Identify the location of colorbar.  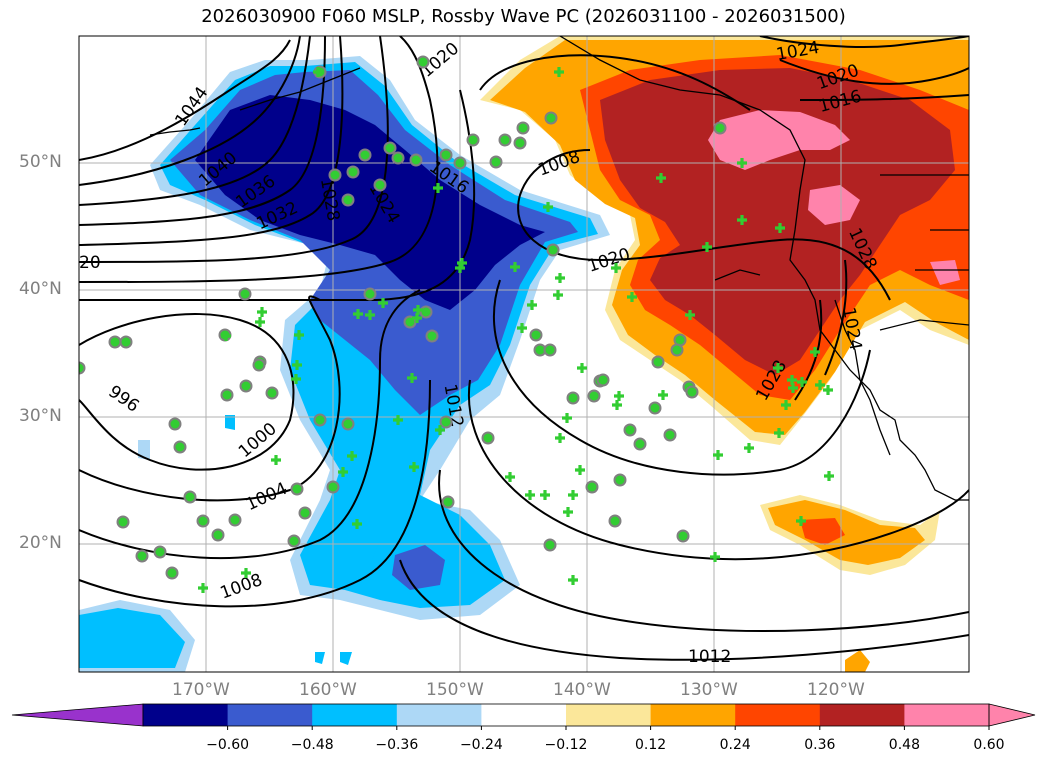
(523, 716).